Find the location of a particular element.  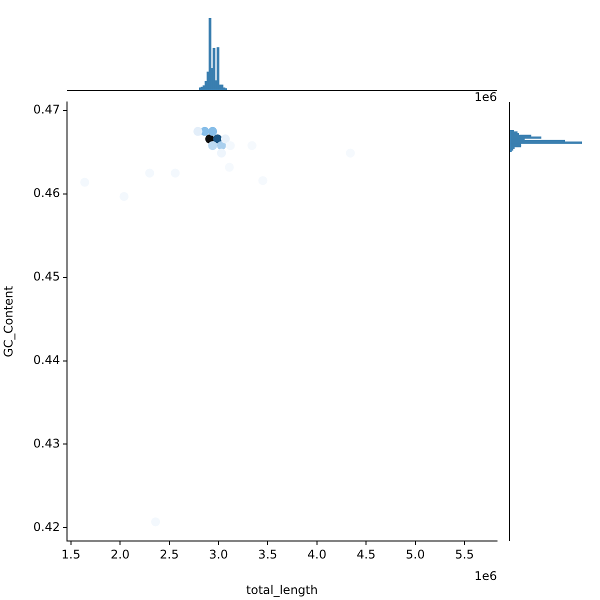

y-tick-label: 0.46 is located at coordinates (46, 193).